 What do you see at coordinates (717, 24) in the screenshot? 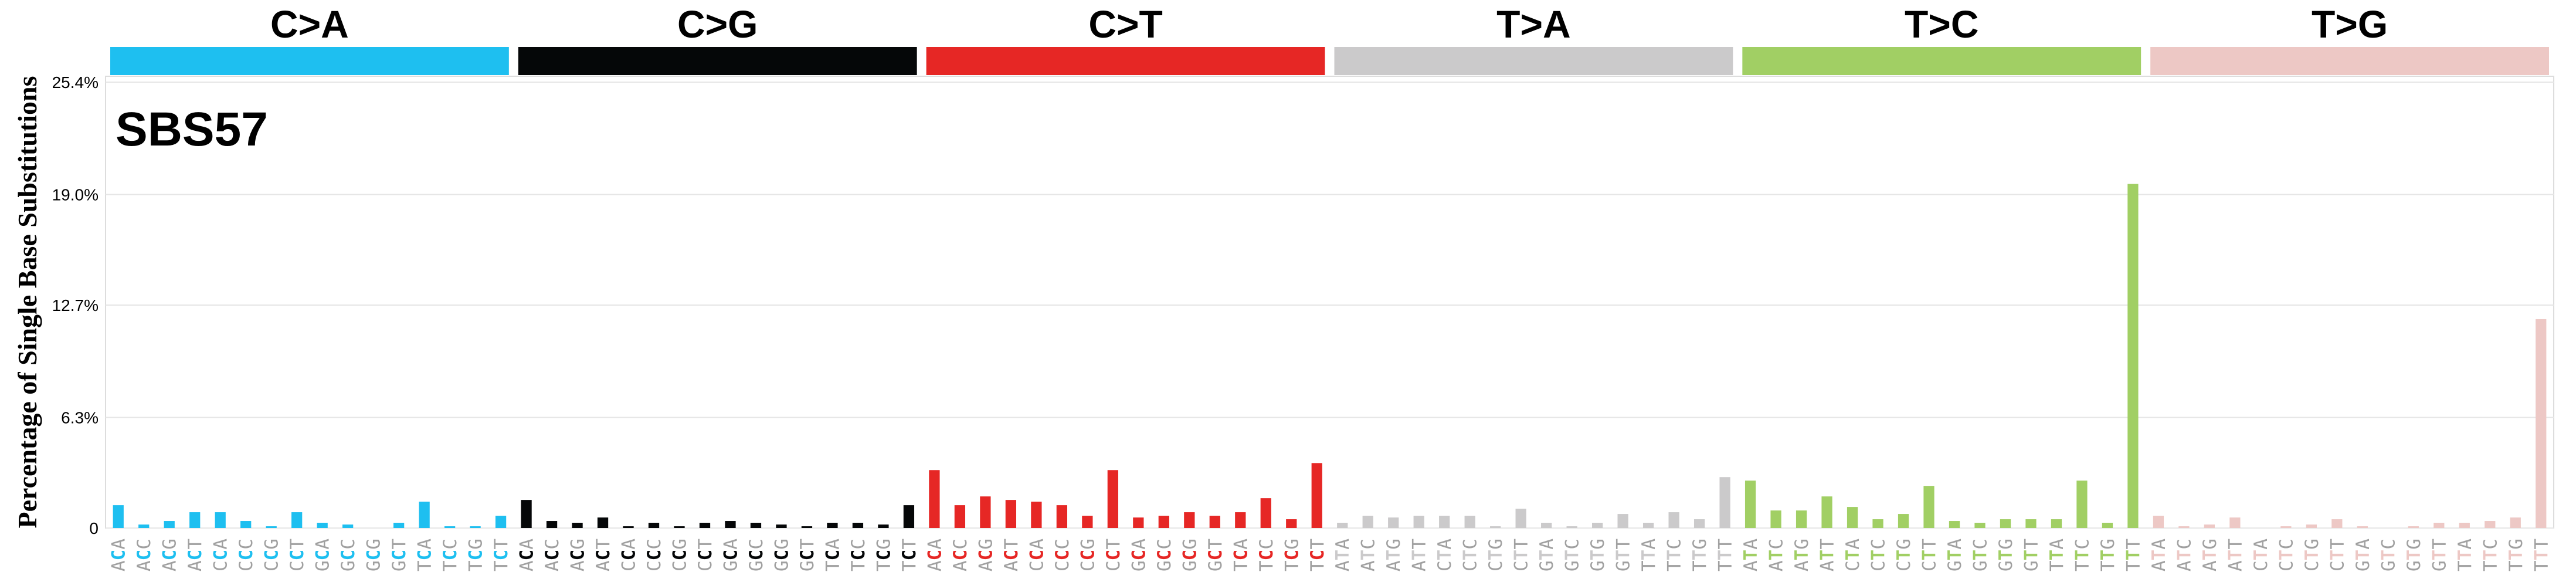
I see `mutation-type-label: C>G` at bounding box center [717, 24].